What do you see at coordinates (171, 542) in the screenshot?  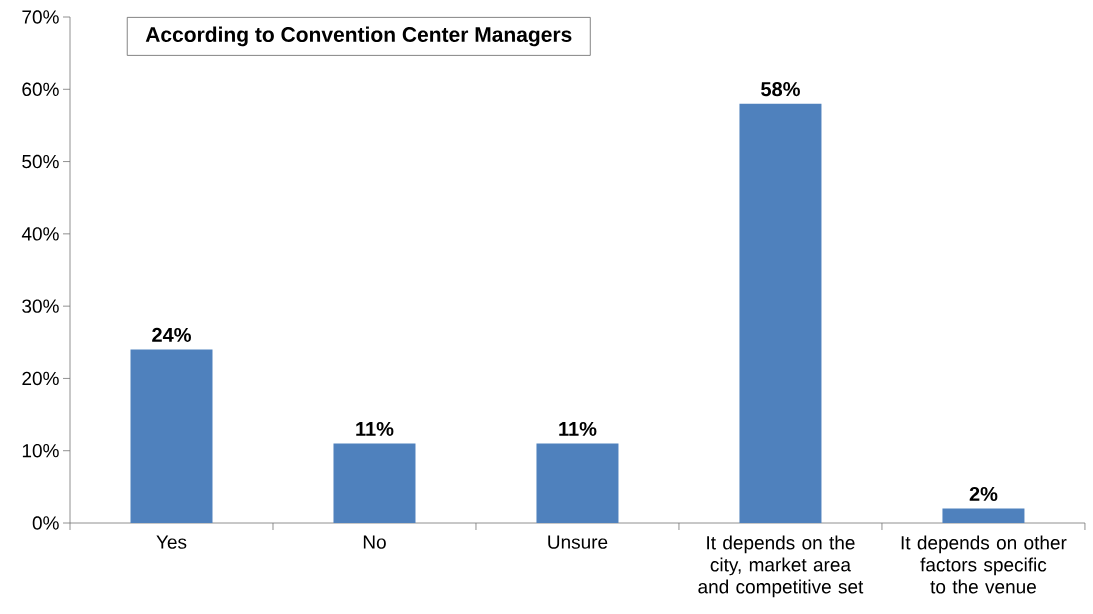 I see `x-tick-label: Yes` at bounding box center [171, 542].